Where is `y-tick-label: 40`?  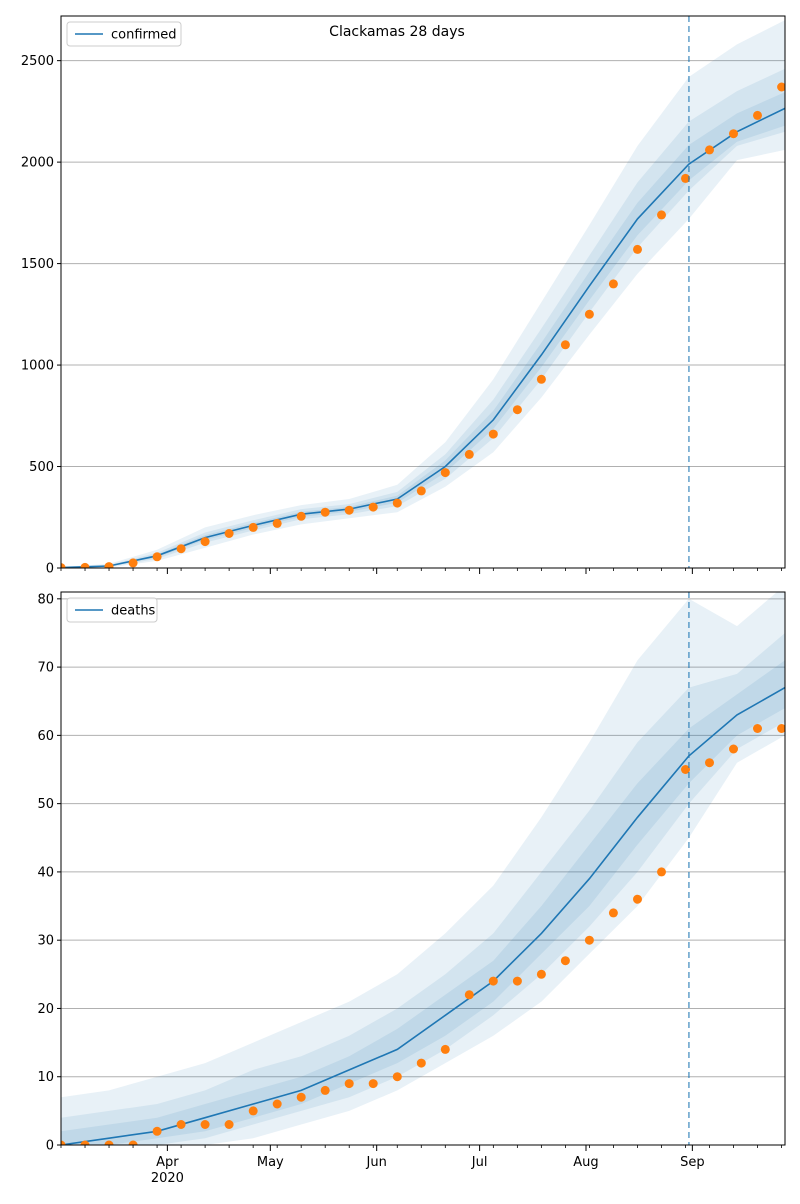
y-tick-label: 40 is located at coordinates (45, 872).